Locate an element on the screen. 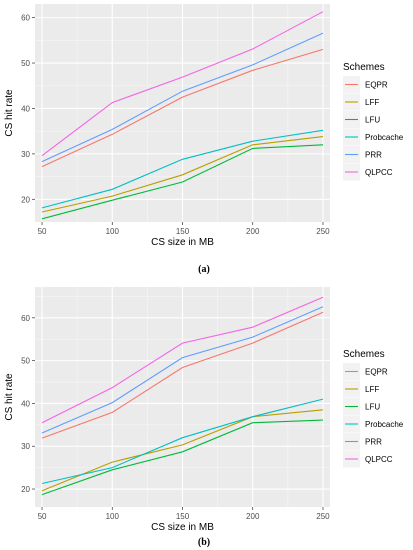  caption-b: (b) is located at coordinates (204, 542).